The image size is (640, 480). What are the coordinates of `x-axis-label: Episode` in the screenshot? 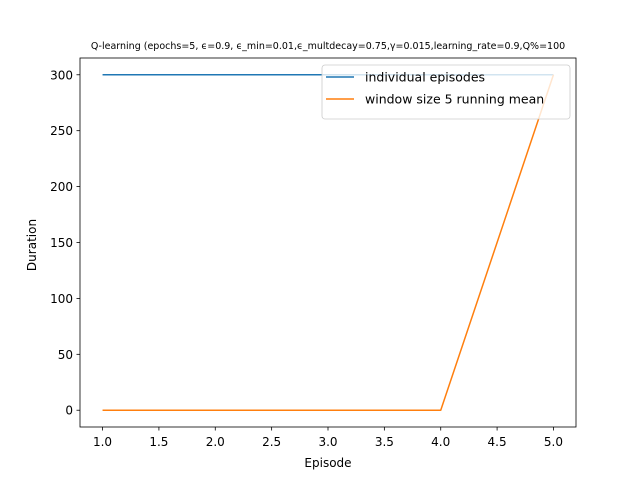 It's located at (327, 463).